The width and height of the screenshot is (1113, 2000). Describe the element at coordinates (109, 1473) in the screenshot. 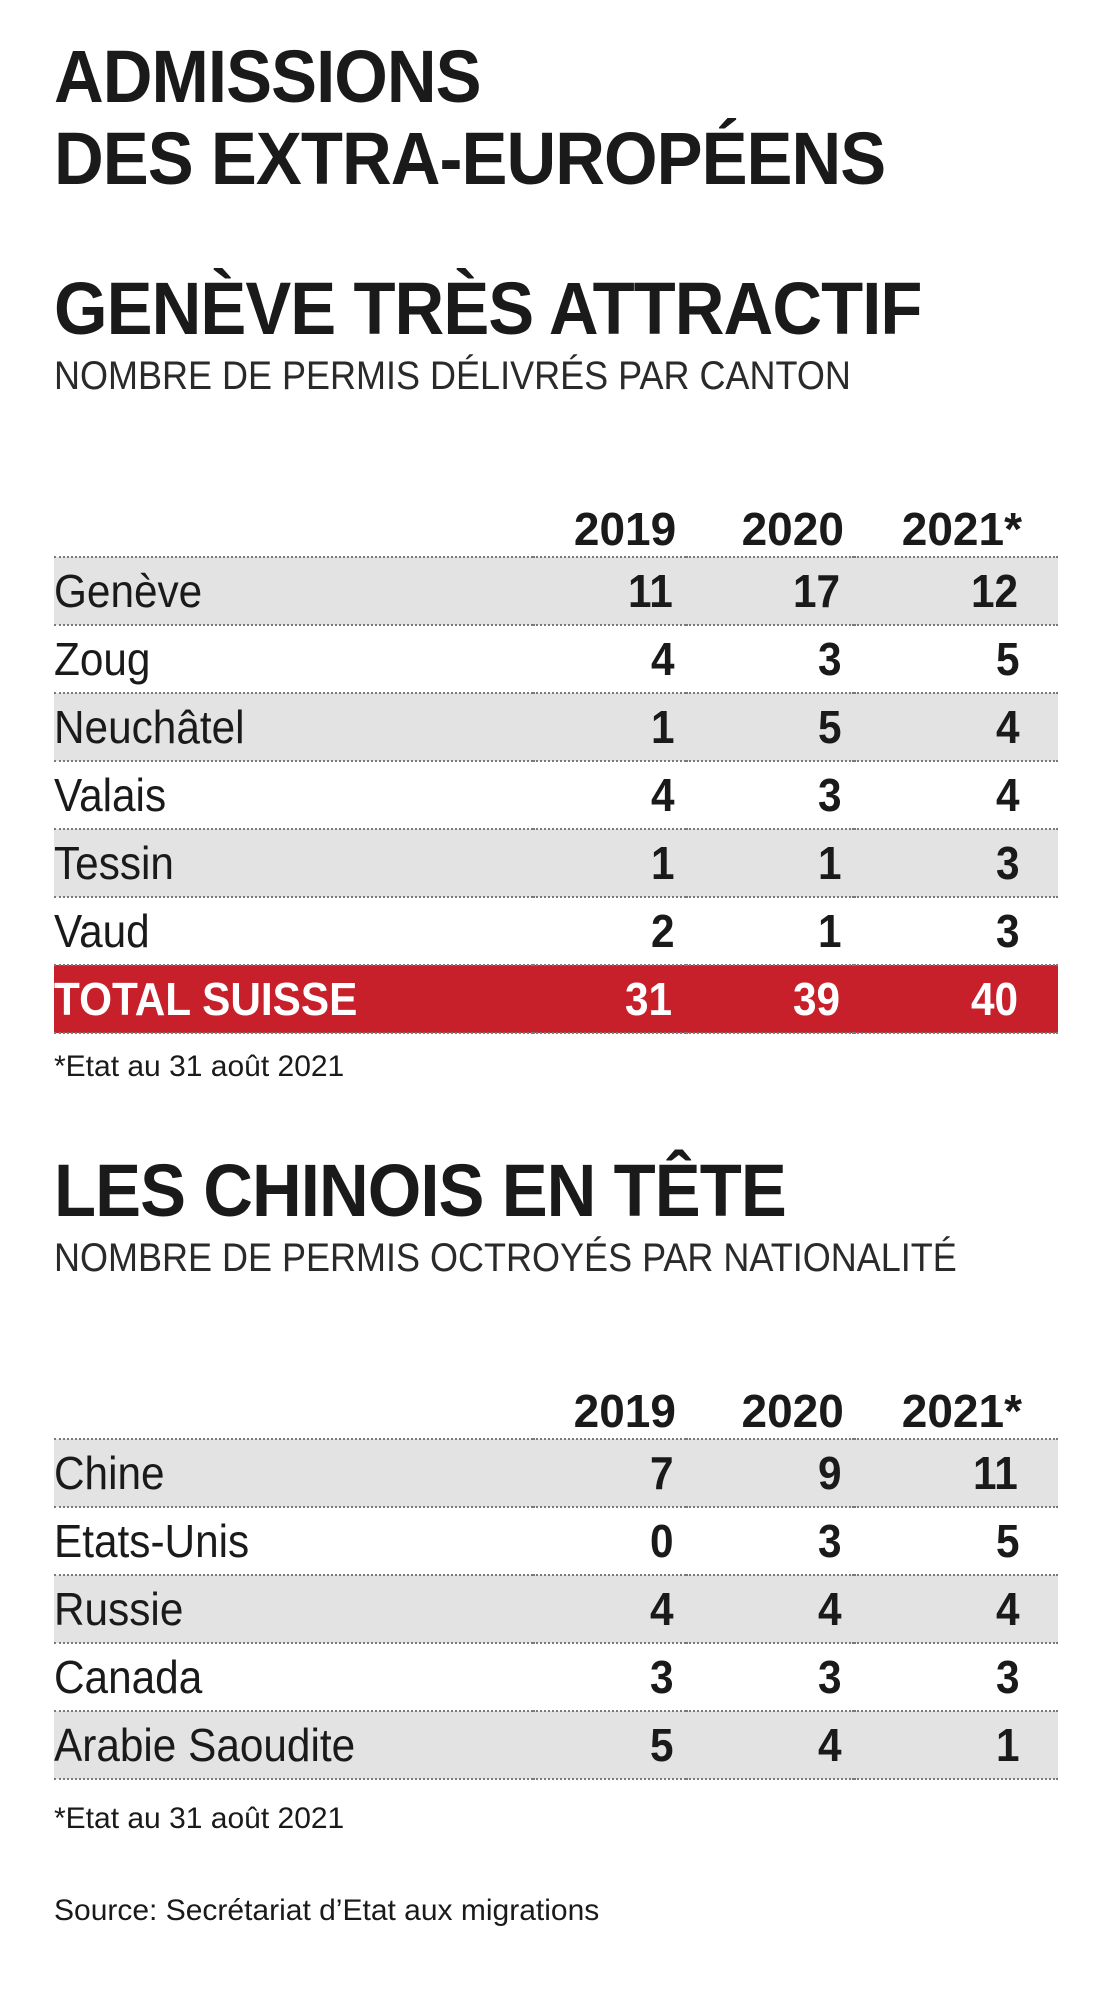

I see `row-label-text: Chine` at that location.